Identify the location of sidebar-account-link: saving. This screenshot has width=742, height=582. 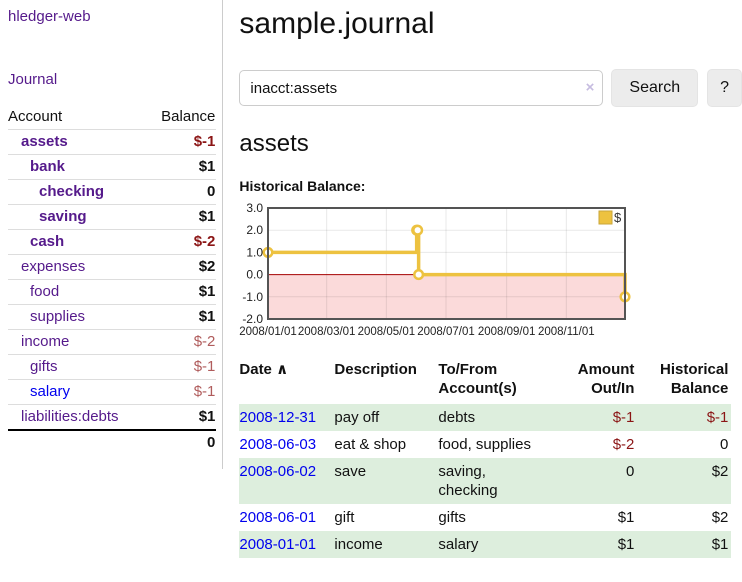
(63, 216).